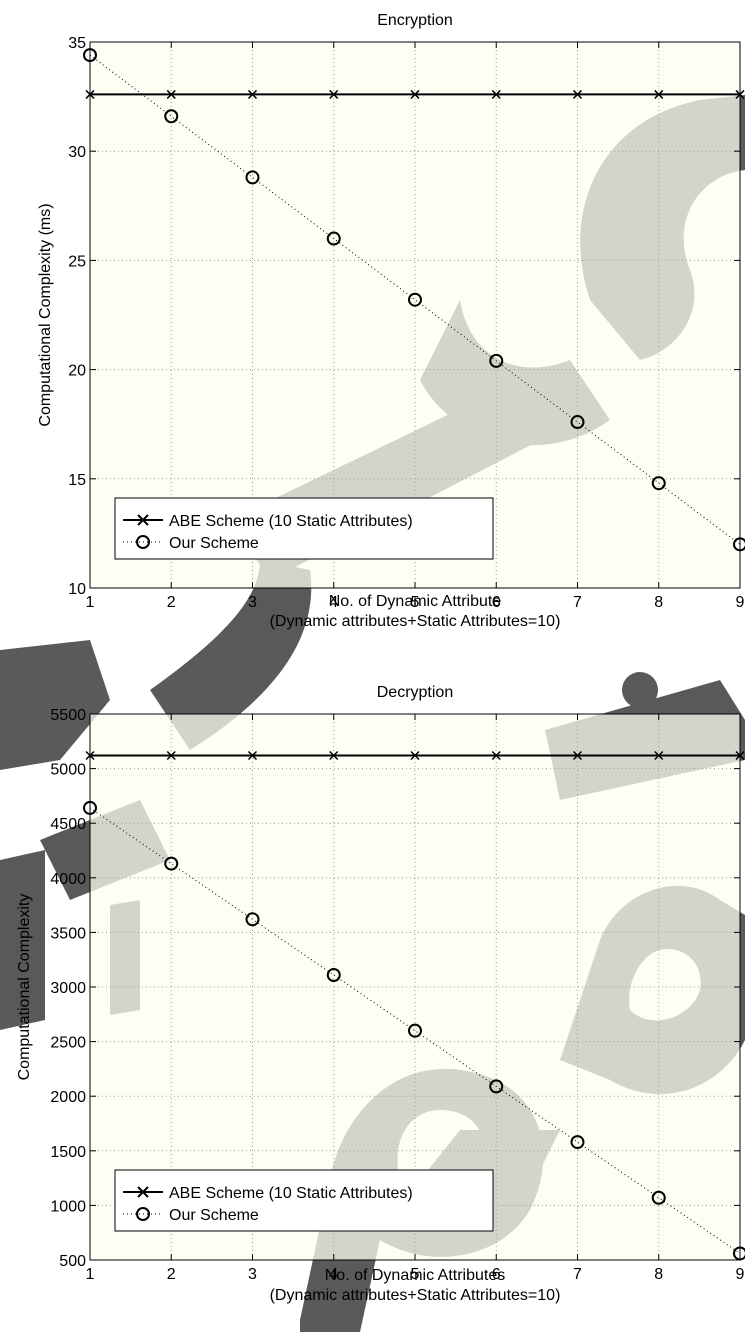 The width and height of the screenshot is (745, 1332). I want to click on chart-title: Encryption, so click(415, 20).